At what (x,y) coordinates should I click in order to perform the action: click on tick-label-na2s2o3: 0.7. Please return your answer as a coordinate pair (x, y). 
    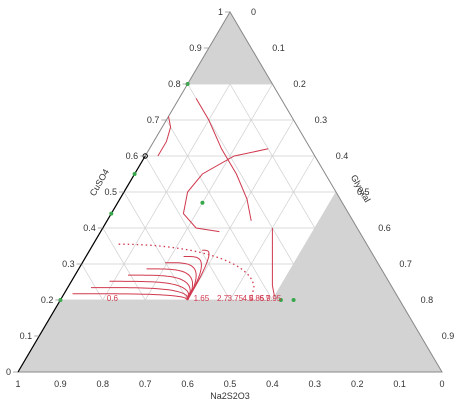
    Looking at the image, I should click on (145, 384).